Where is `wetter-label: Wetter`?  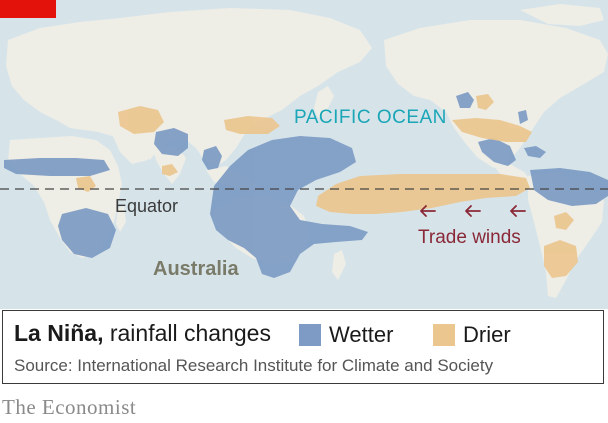 wetter-label: Wetter is located at coordinates (361, 334).